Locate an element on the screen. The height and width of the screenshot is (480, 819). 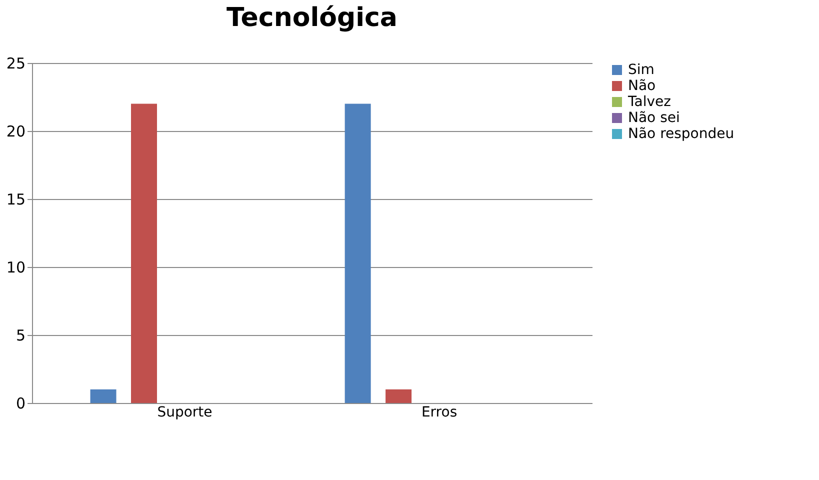
x-tick-label: Erros is located at coordinates (439, 412).